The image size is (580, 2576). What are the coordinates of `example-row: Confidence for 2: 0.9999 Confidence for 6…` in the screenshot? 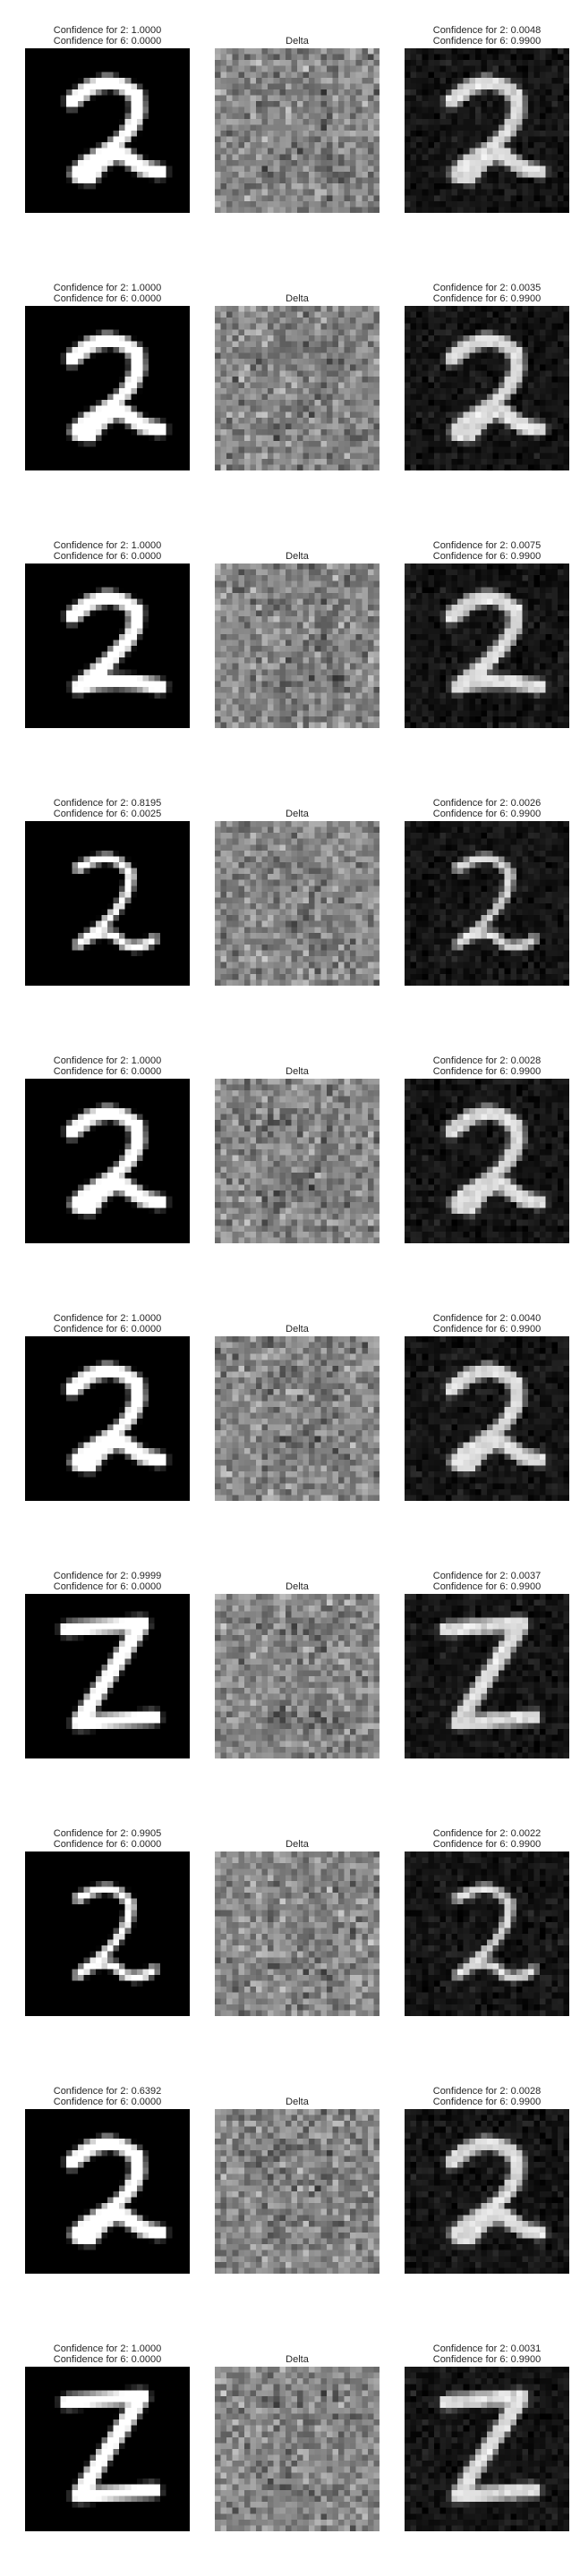 It's located at (290, 1674).